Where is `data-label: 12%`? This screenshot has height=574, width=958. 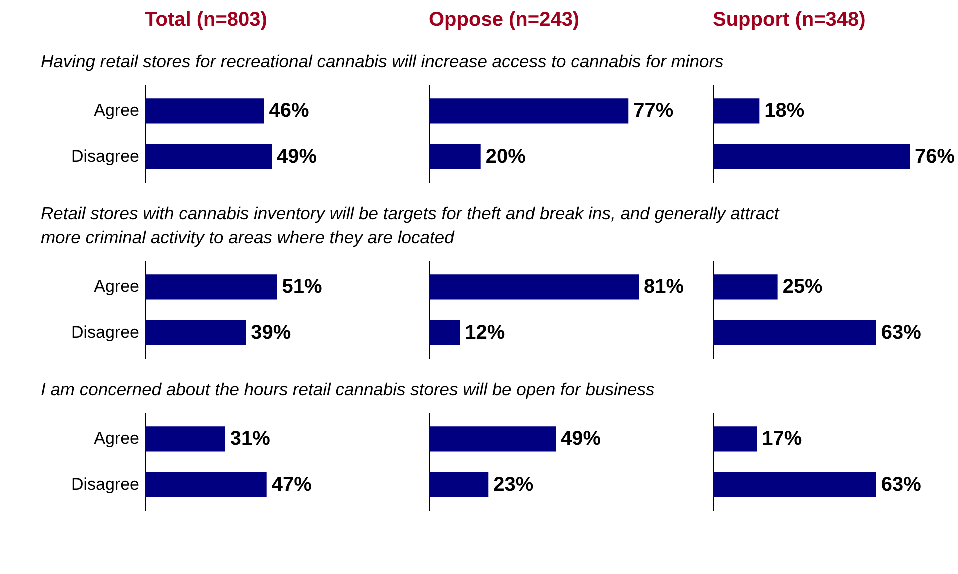 data-label: 12% is located at coordinates (485, 333).